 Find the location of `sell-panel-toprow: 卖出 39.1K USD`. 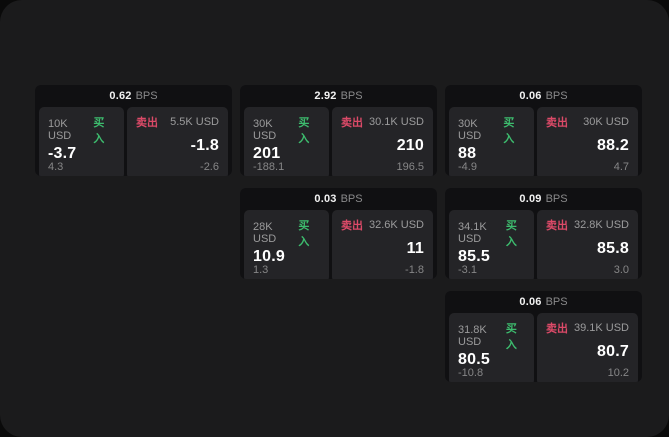

sell-panel-toprow: 卖出 39.1K USD is located at coordinates (587, 328).